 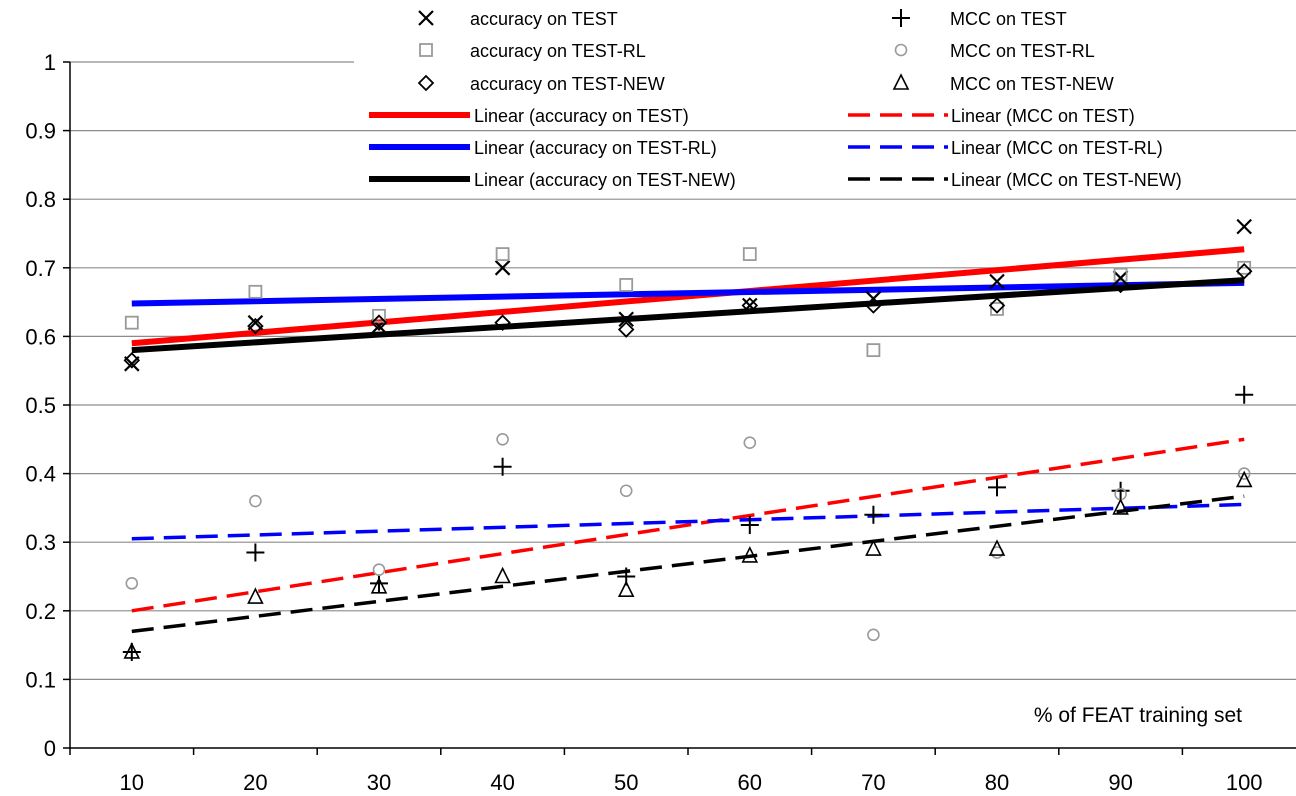 I want to click on y-tick-label: 0.4, so click(x=40, y=474).